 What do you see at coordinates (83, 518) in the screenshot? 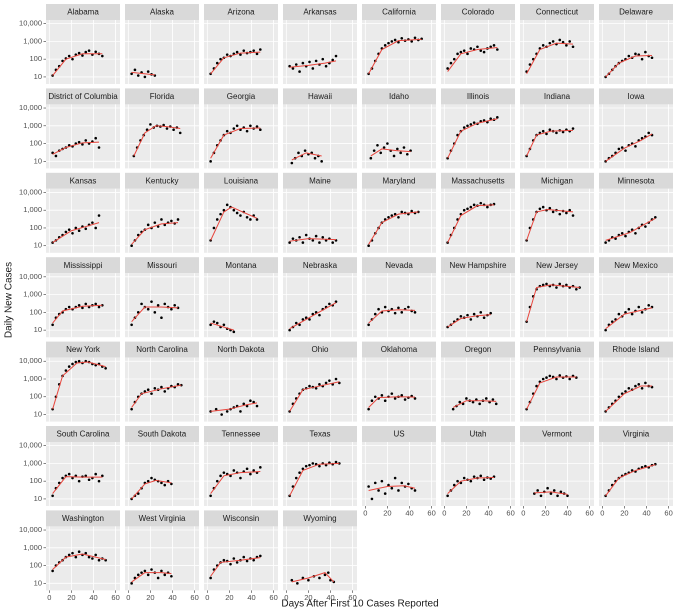
I see `strip-title: Washington` at bounding box center [83, 518].